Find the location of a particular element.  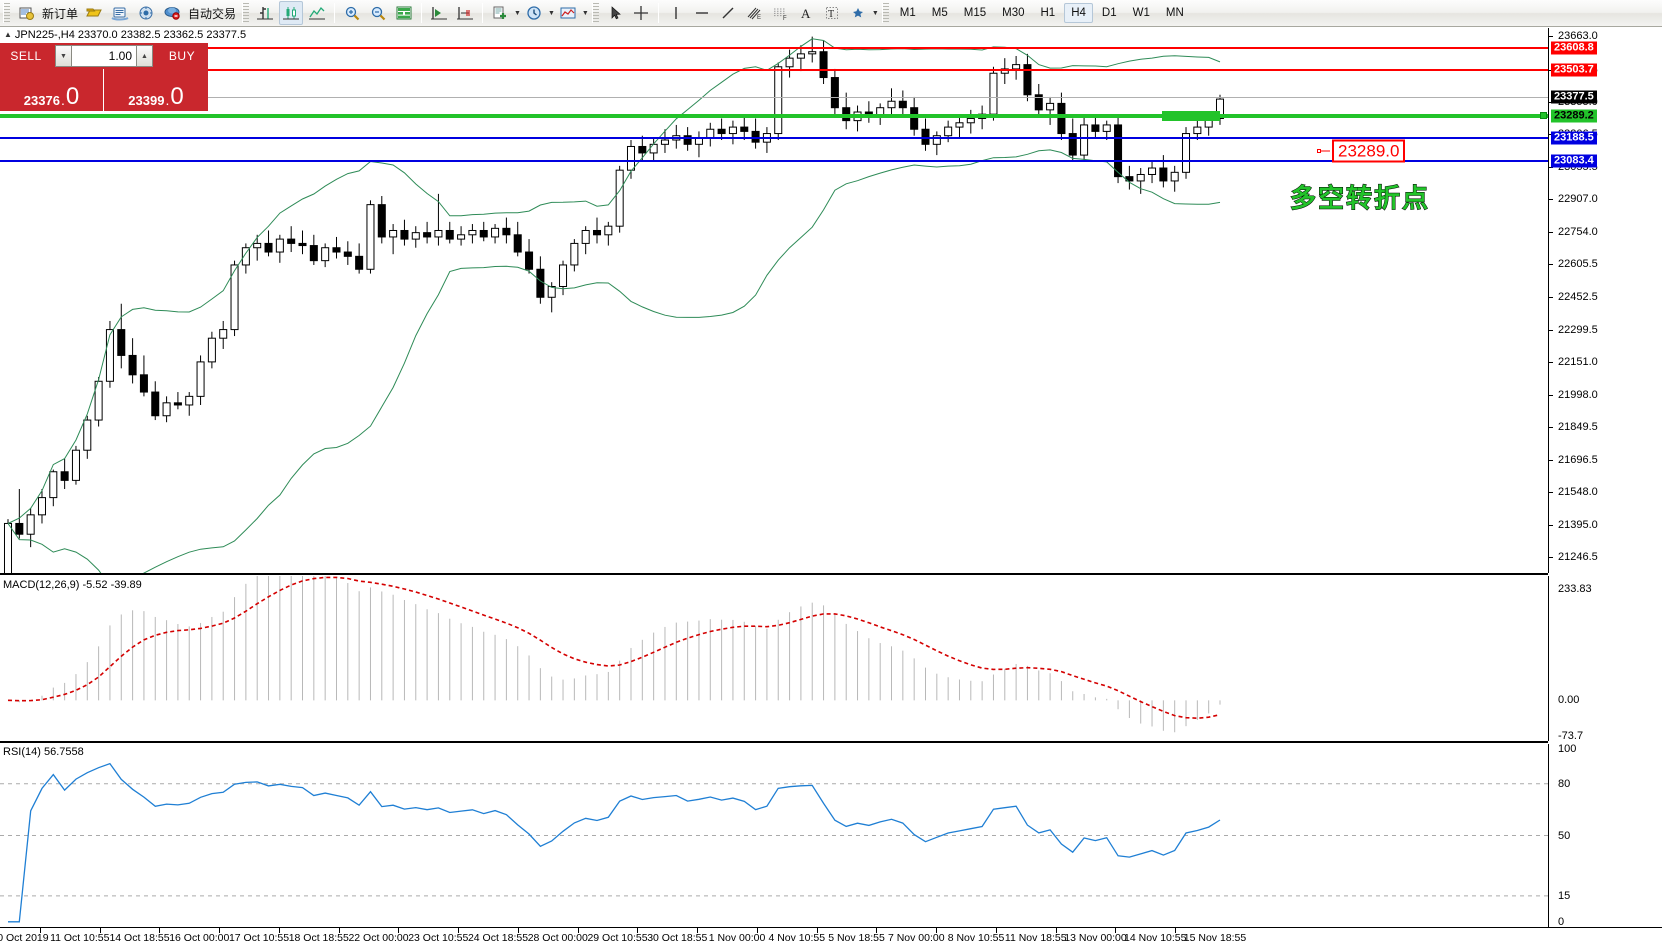

timeframe-M15: M15 is located at coordinates (975, 13).